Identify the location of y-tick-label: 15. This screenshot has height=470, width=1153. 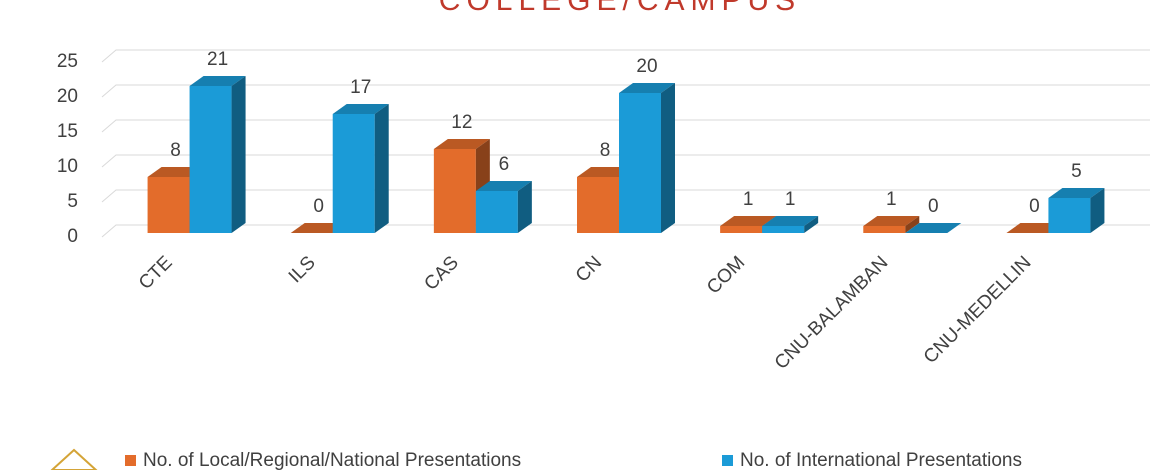
(67, 131).